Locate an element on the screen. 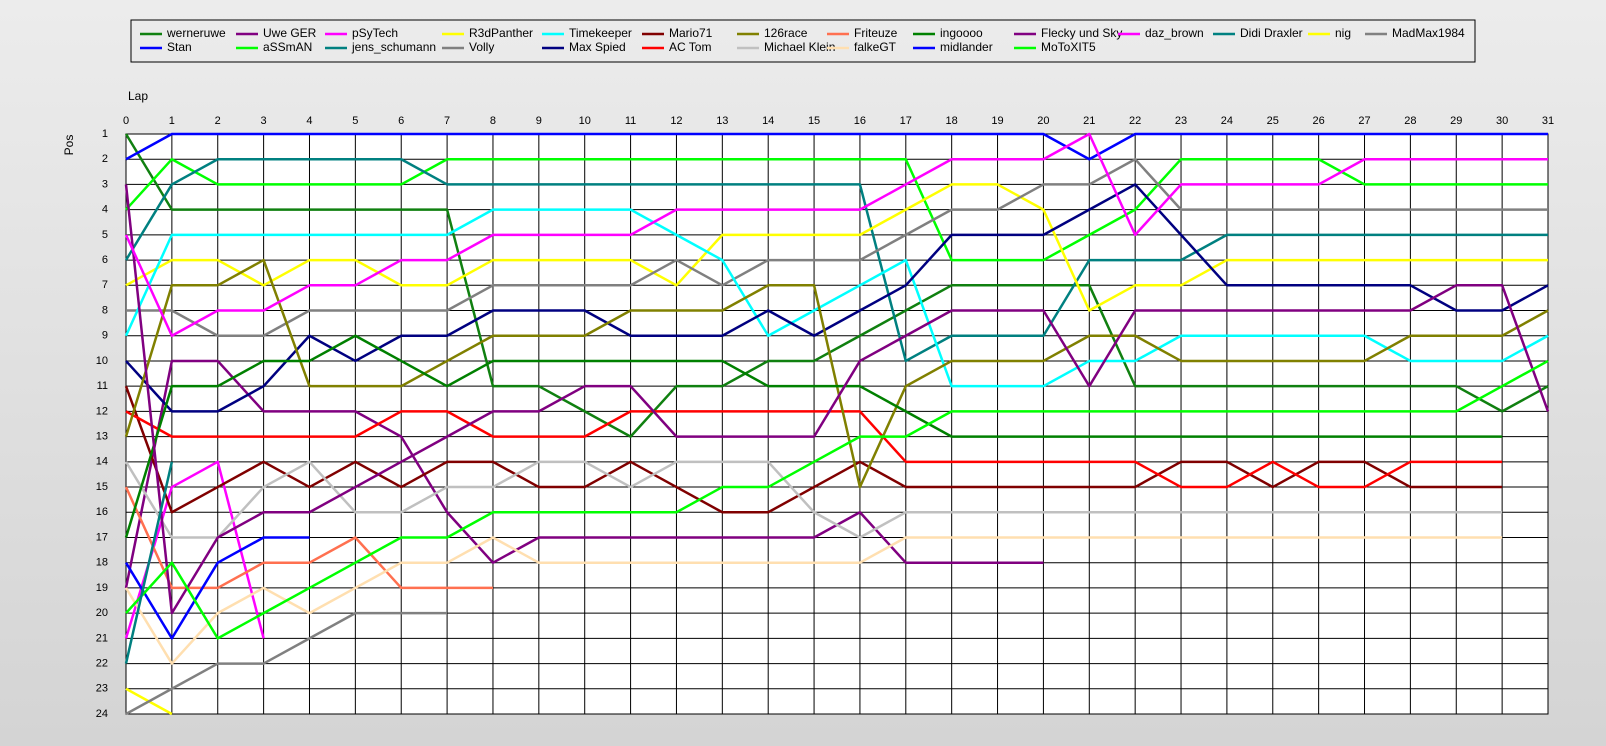 This screenshot has width=1606, height=746. legend-label: Michael Klein is located at coordinates (799, 47).